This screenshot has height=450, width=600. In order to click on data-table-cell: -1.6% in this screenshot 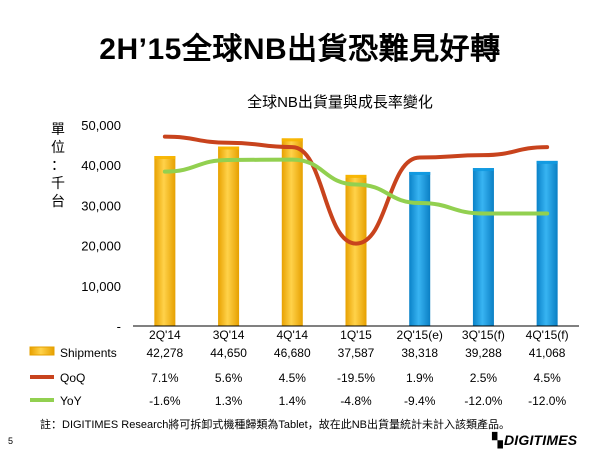, I will do `click(165, 401)`.